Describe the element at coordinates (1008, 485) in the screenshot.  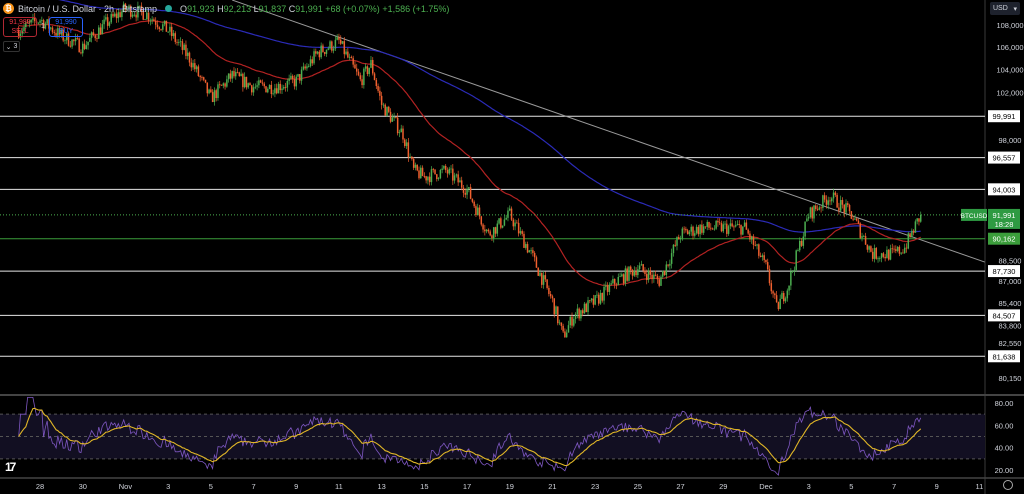
I see `settings-icon` at that location.